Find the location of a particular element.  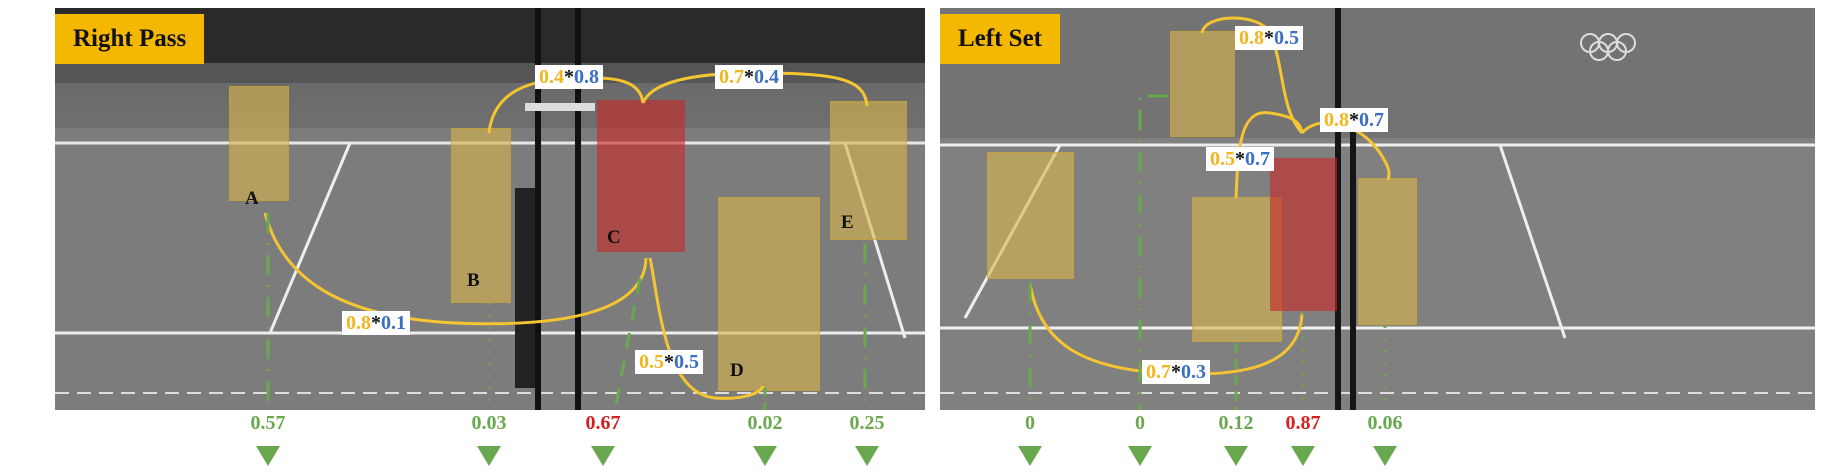

proj-c is located at coordinates (627, 343).